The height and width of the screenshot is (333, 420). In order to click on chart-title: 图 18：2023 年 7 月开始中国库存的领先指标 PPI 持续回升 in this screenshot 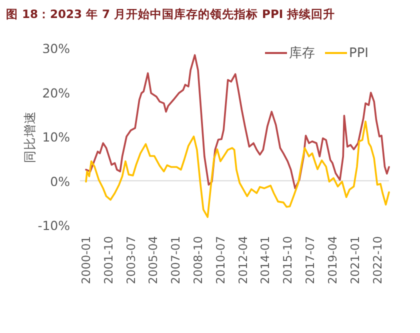, I will do `click(171, 14)`.